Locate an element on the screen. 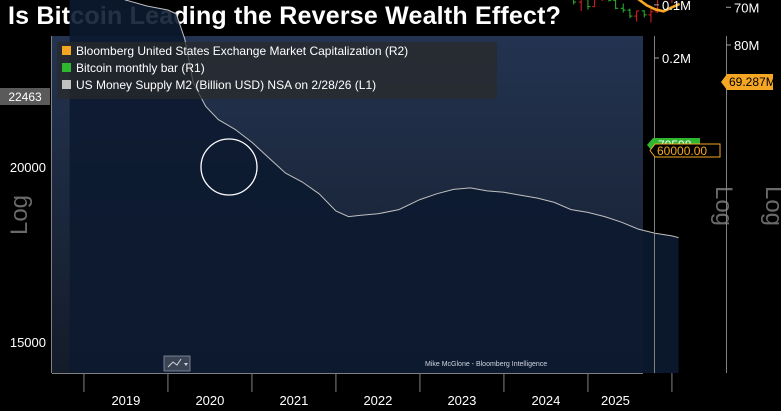  right1-tick-label: 0.2M is located at coordinates (676, 58).